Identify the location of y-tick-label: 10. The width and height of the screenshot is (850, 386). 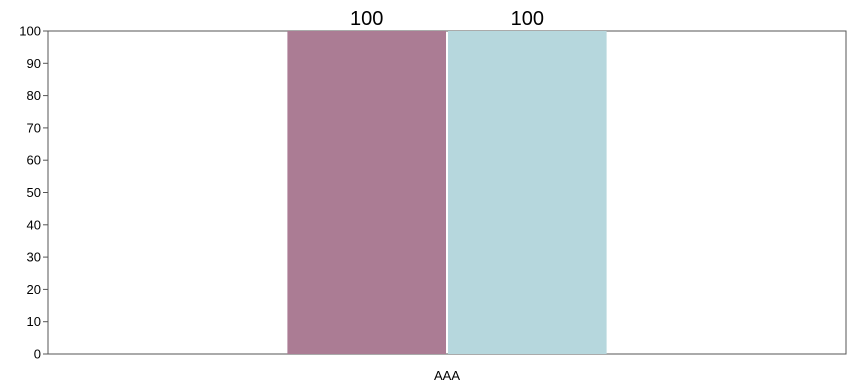
(34, 321).